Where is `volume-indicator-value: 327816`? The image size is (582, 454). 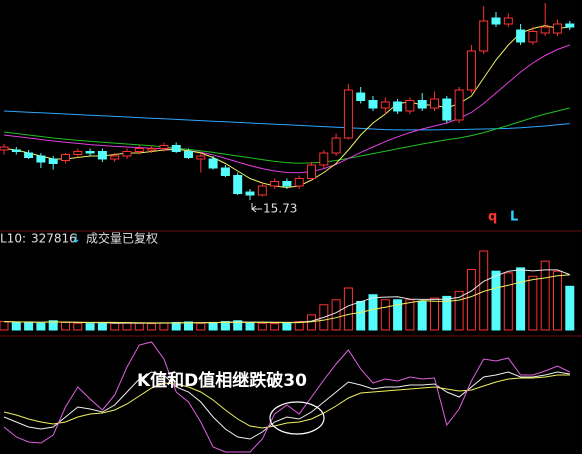
volume-indicator-value: 327816 is located at coordinates (54, 239).